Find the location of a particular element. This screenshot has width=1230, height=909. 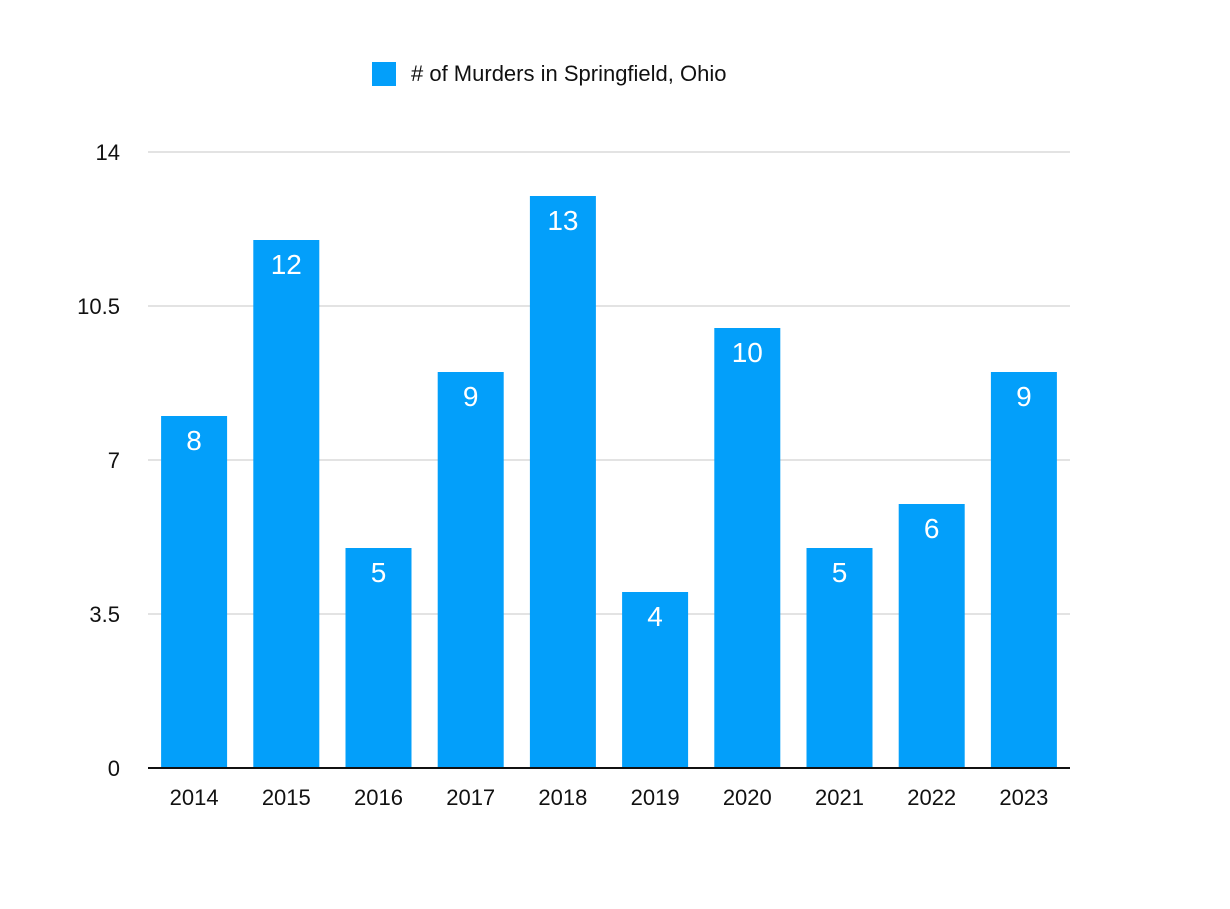

x-tick-label: 2019 is located at coordinates (655, 797).